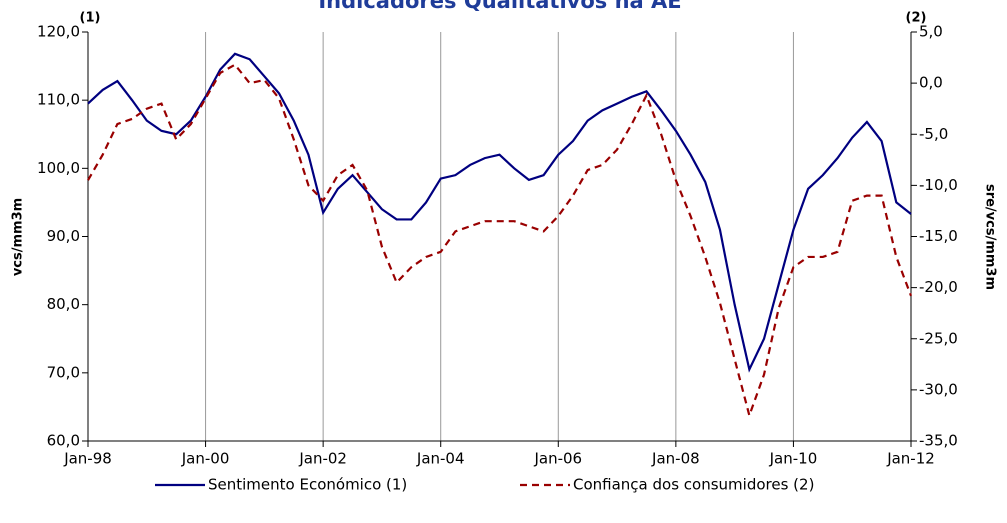  I want to click on y2-tick-label: -20,0, so click(938, 287).